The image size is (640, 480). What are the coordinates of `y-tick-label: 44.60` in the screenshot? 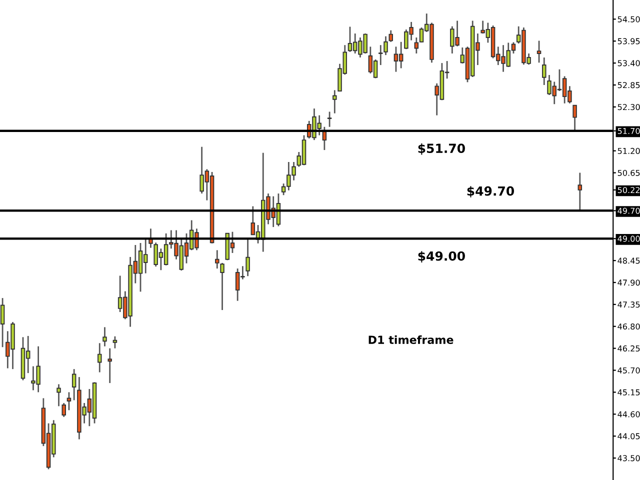 It's located at (629, 414).